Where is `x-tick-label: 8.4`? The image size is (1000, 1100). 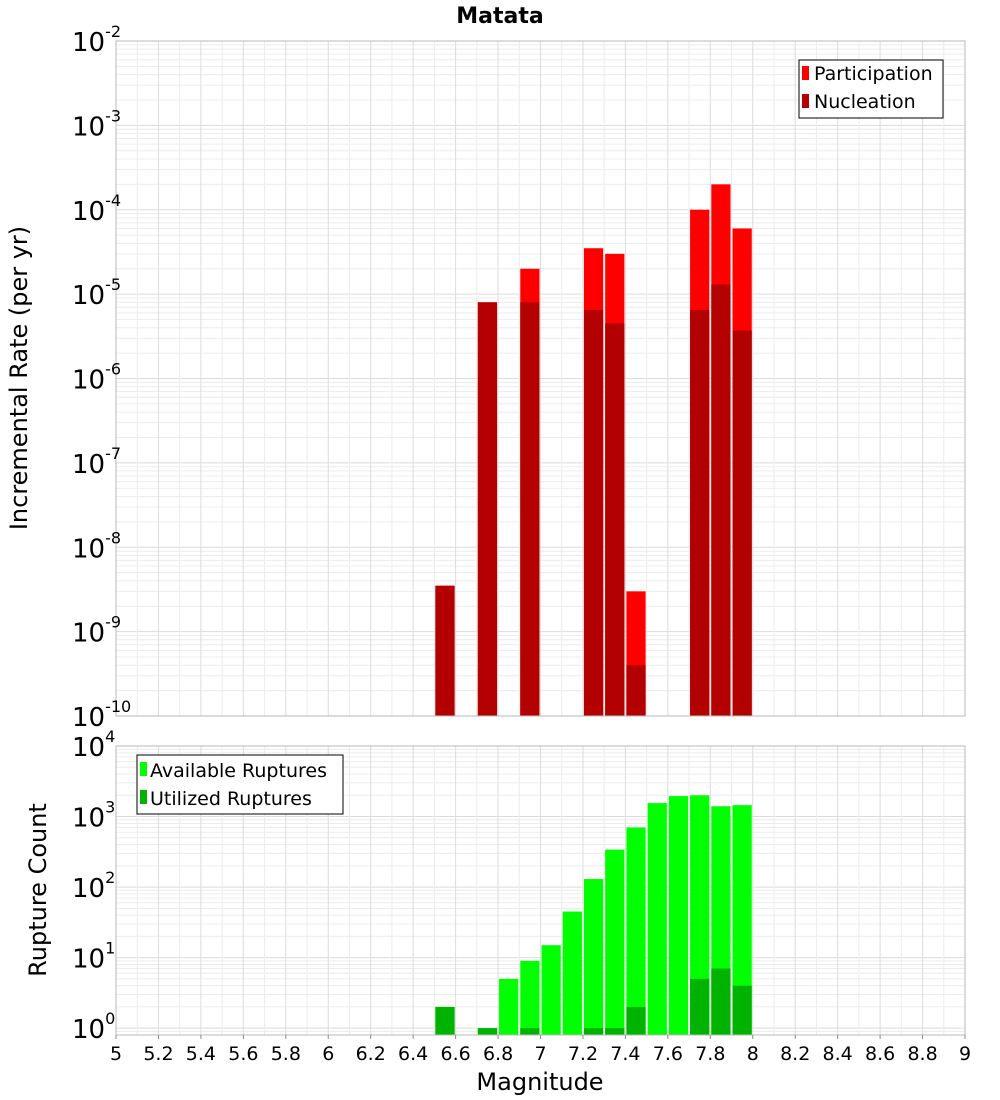 x-tick-label: 8.4 is located at coordinates (838, 1054).